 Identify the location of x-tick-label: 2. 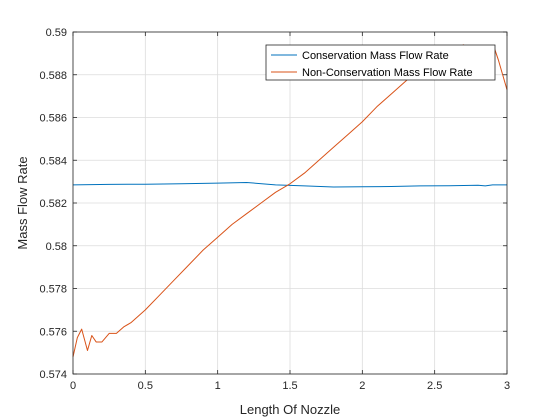
(362, 386).